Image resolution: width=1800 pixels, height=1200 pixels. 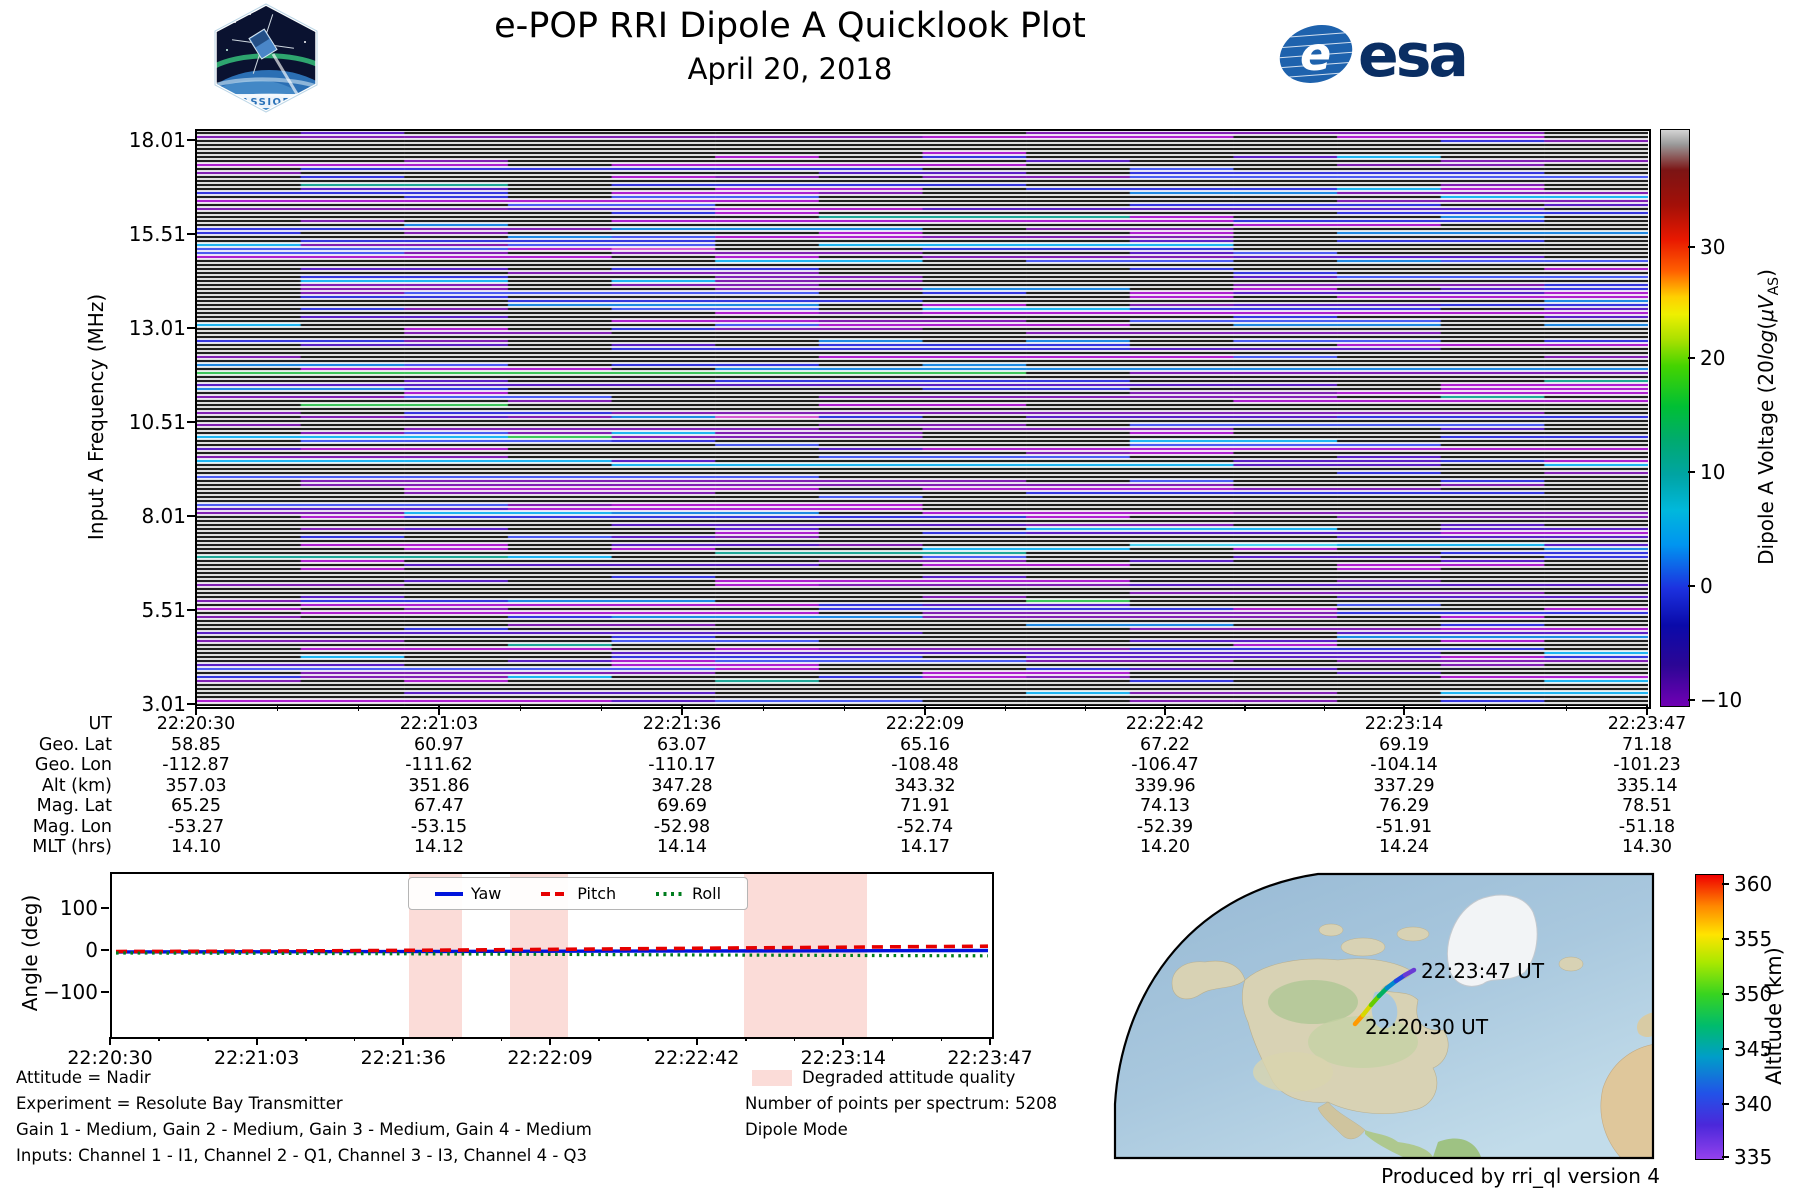 What do you see at coordinates (91, 950) in the screenshot?
I see `angle-y-tick-label: 0` at bounding box center [91, 950].